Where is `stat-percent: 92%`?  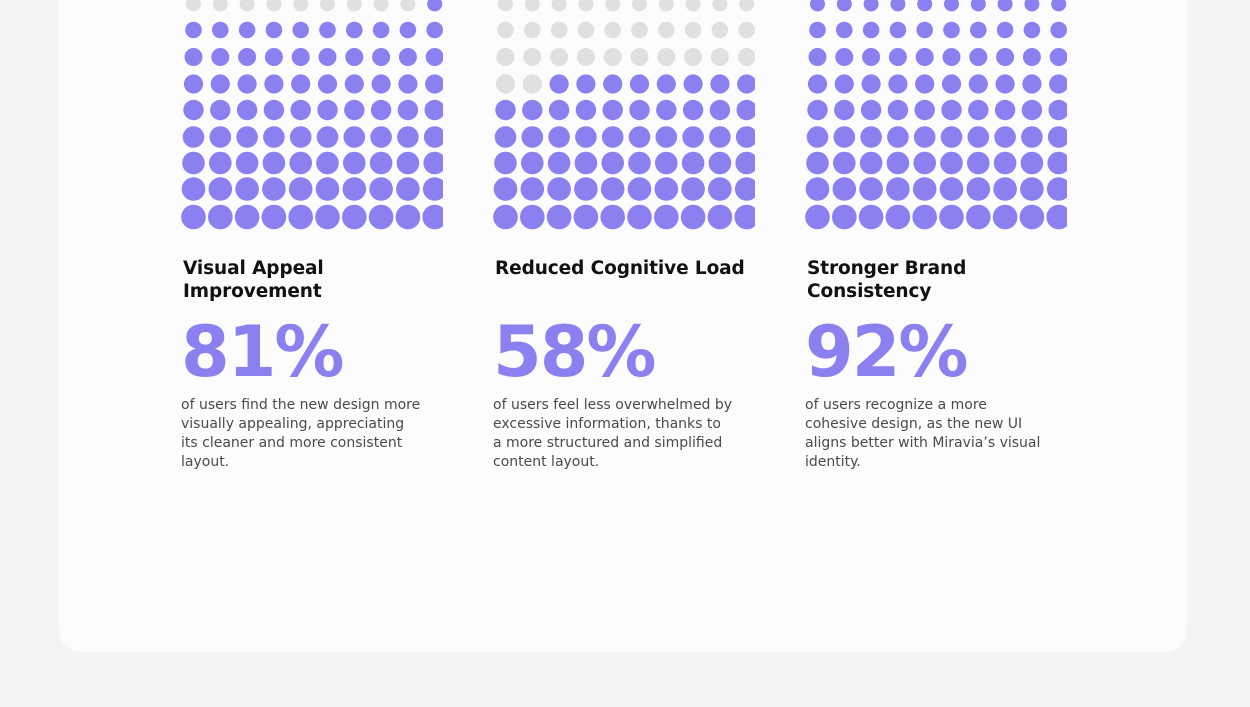
stat-percent: 92% is located at coordinates (887, 352).